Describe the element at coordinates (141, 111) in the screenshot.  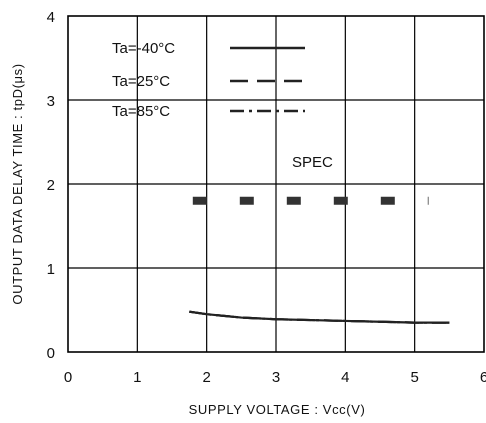
I see `legend-label: Ta=85°C` at that location.